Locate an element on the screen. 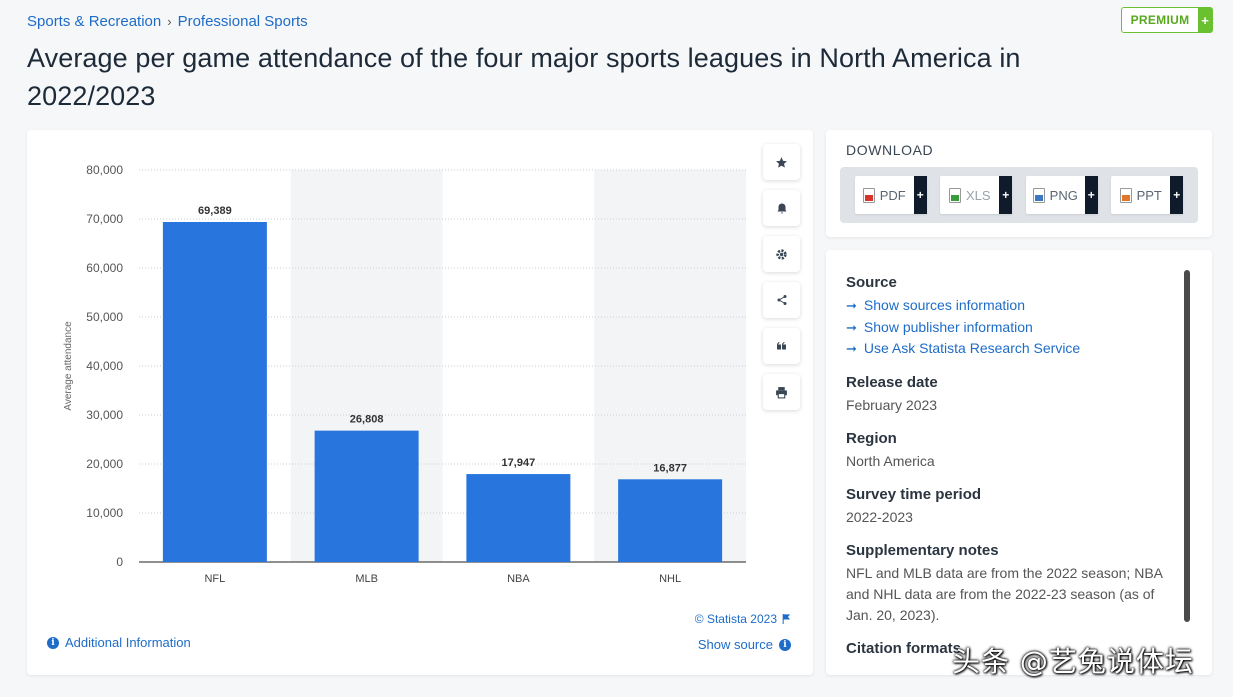  info-scrollbar is located at coordinates (1187, 446).